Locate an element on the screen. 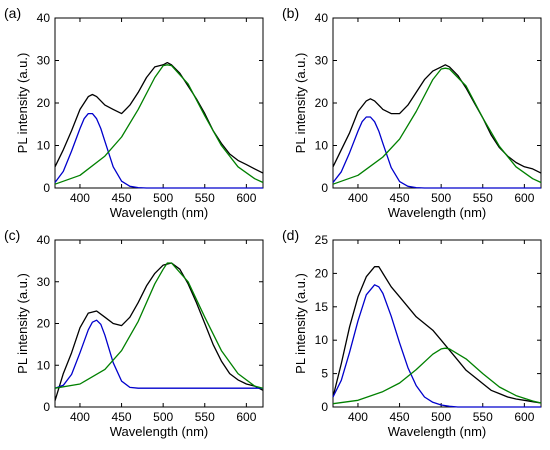 This screenshot has height=450, width=550. panel-label: (b) is located at coordinates (290, 13).